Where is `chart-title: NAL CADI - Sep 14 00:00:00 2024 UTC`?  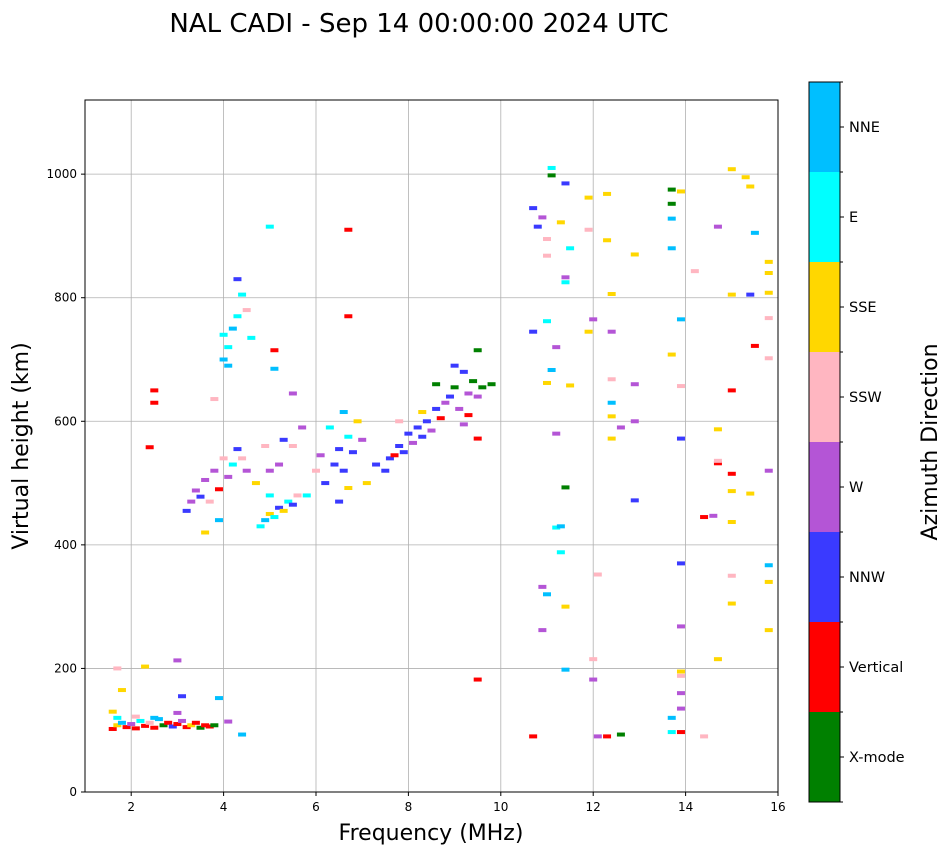
chart-title: NAL CADI - Sep 14 00:00:00 2024 UTC is located at coordinates (418, 24).